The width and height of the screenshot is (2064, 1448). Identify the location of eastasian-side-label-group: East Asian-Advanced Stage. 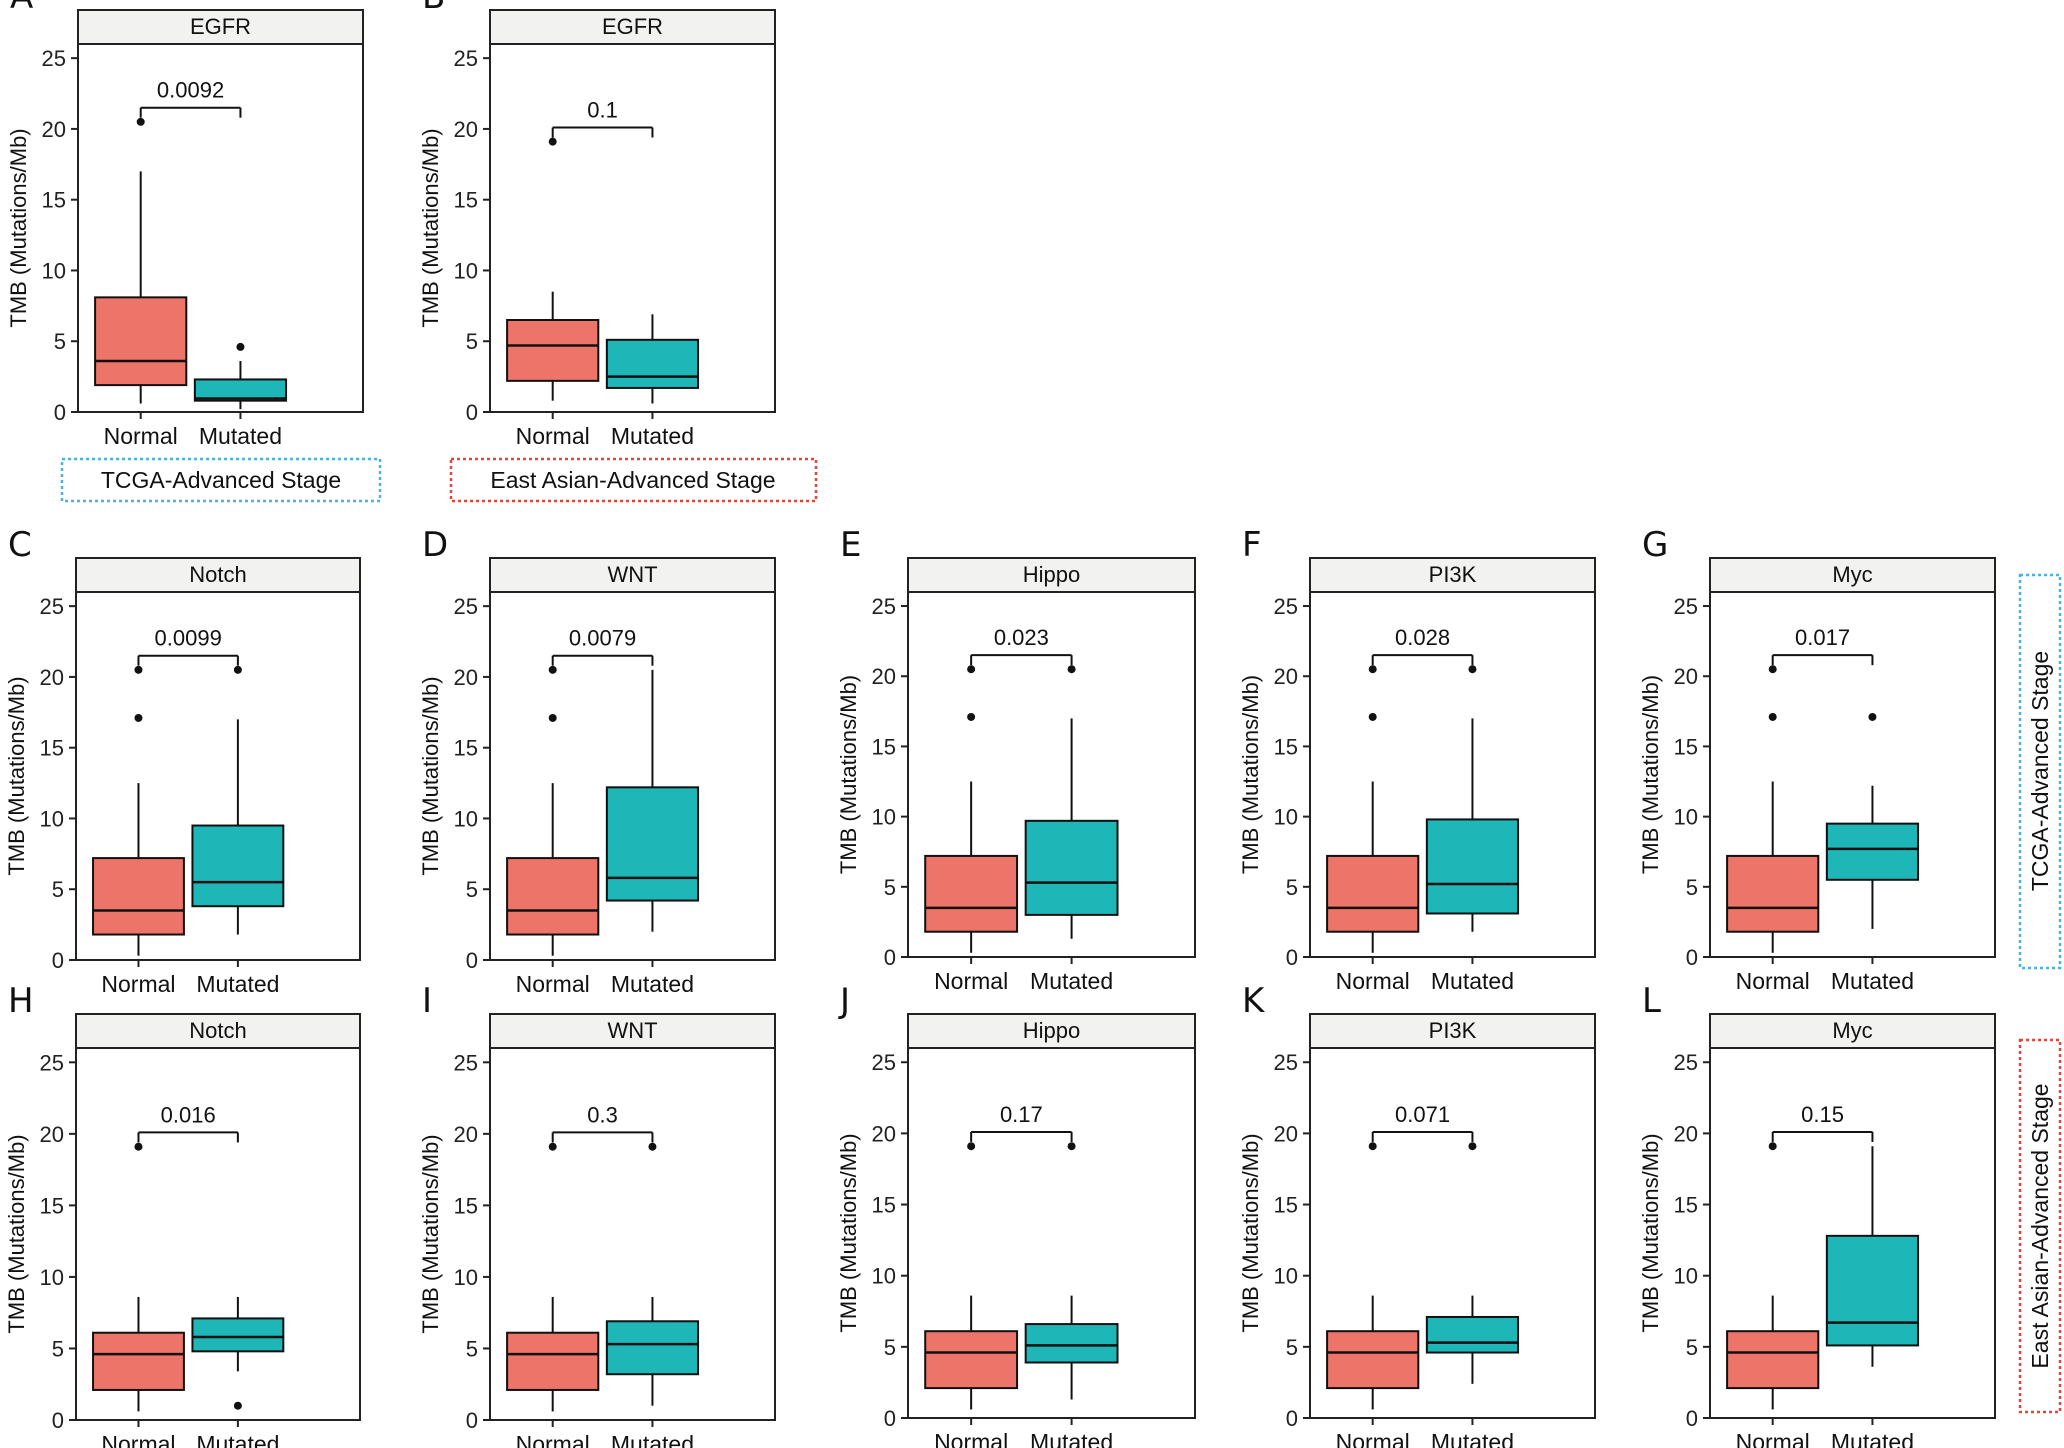
(2040, 1226).